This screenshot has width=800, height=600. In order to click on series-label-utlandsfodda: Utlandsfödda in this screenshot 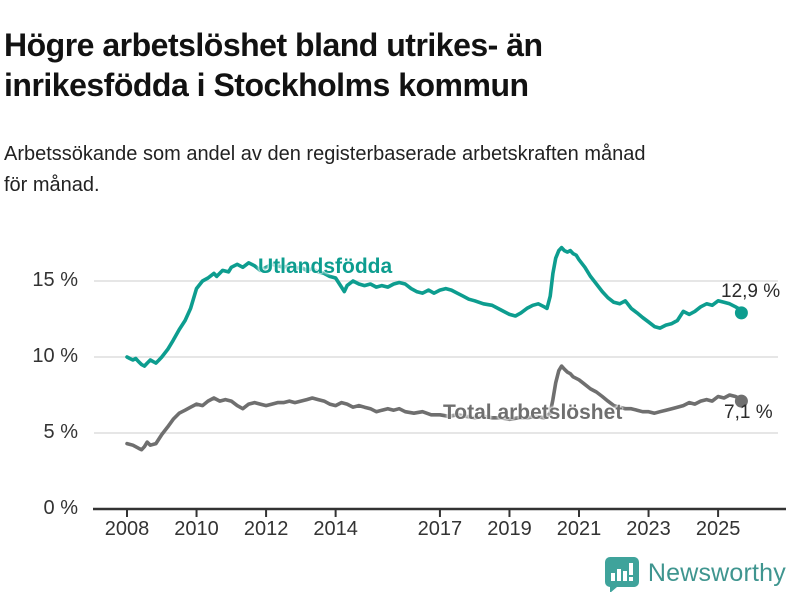, I will do `click(325, 266)`.